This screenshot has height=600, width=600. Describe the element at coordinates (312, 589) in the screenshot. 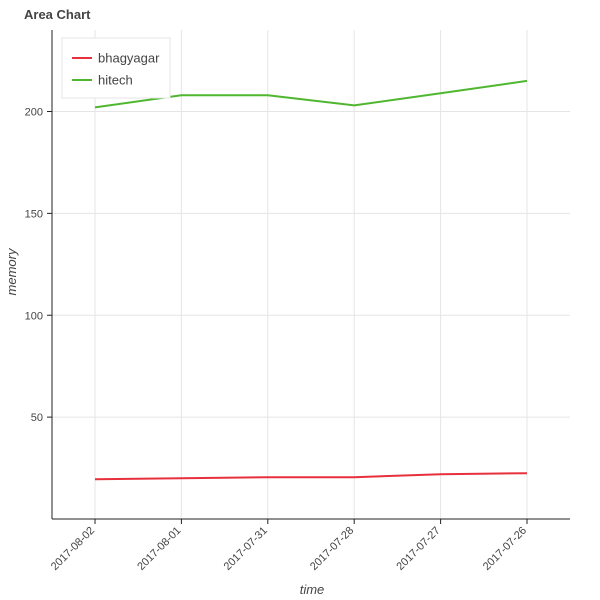

I see `x-axis-label: time` at that location.